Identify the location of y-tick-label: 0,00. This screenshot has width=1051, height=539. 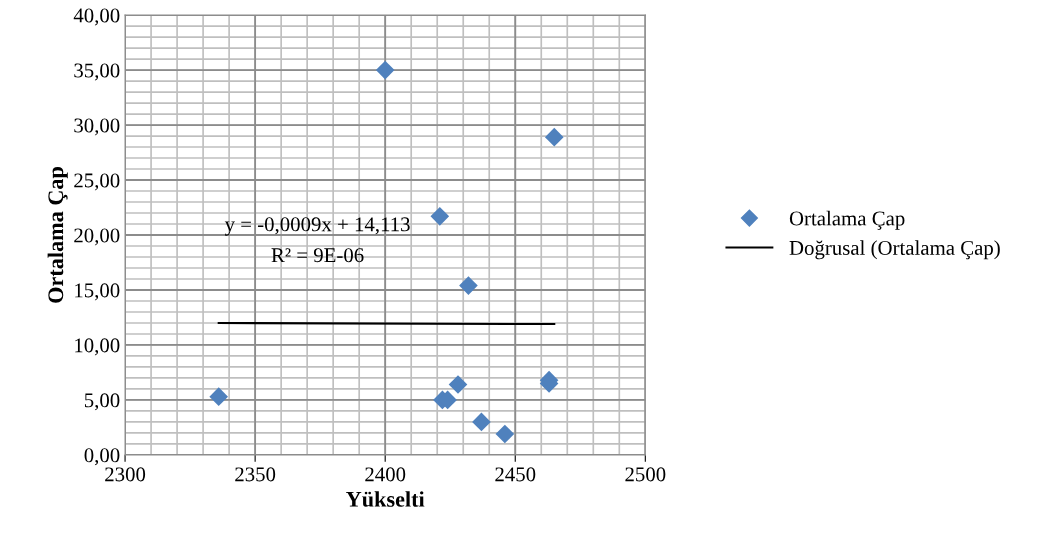
(102, 457).